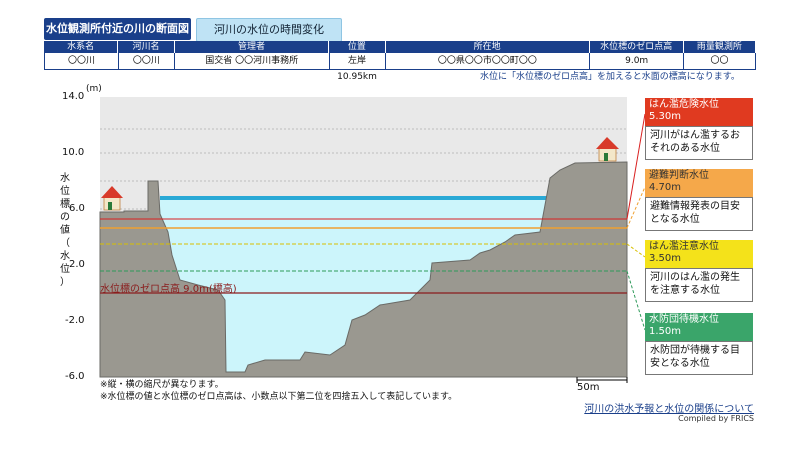 The image size is (800, 450). Describe the element at coordinates (665, 331) in the screenshot. I see `level-value: 1.50m` at that location.